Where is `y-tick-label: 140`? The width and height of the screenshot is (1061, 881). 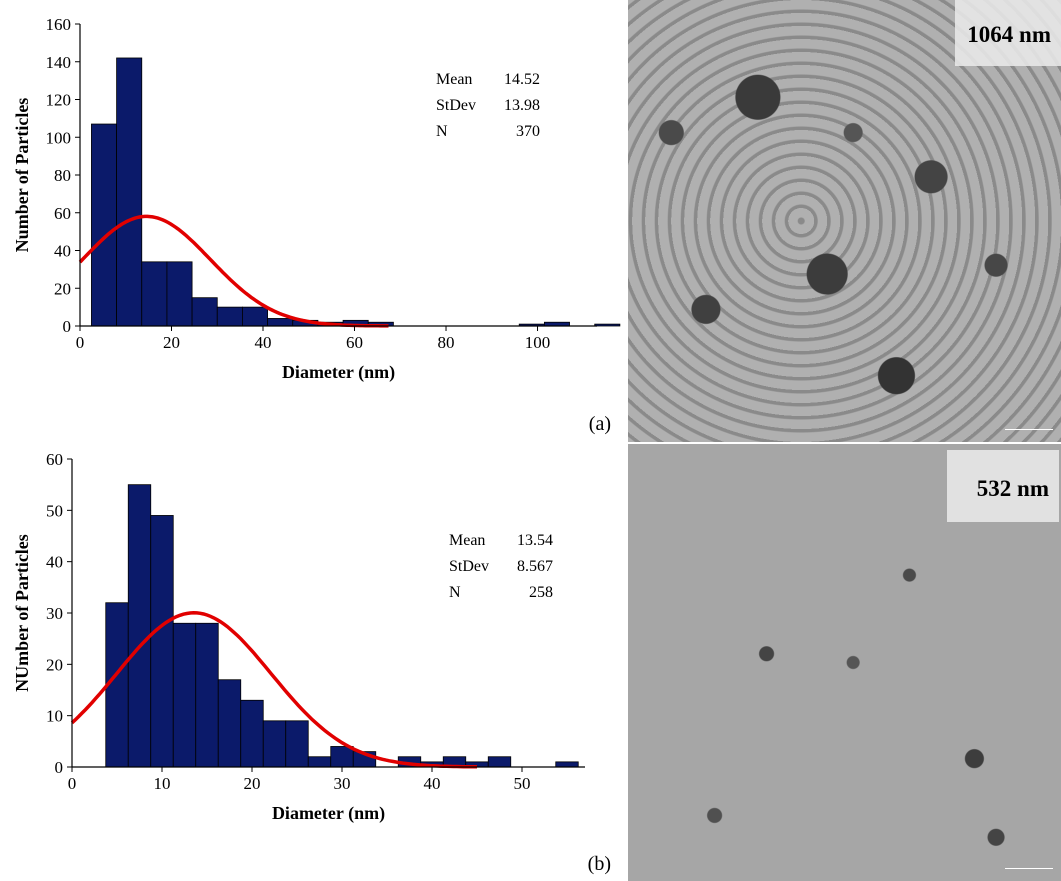
y-tick-label: 140 is located at coordinates (59, 62).